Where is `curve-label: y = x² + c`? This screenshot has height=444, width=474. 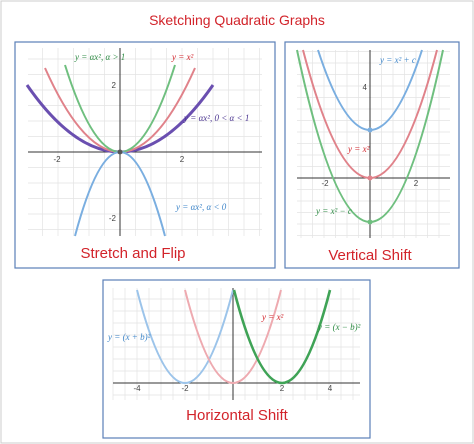 curve-label: y = x² + c is located at coordinates (397, 60).